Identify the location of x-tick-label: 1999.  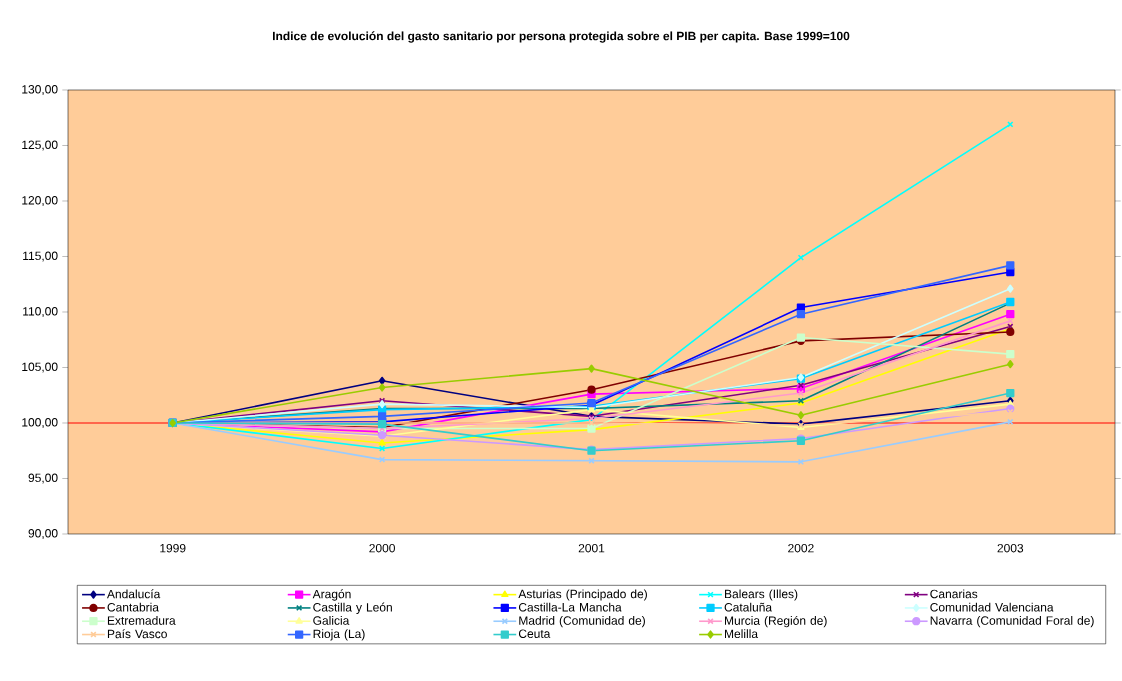
(173, 548).